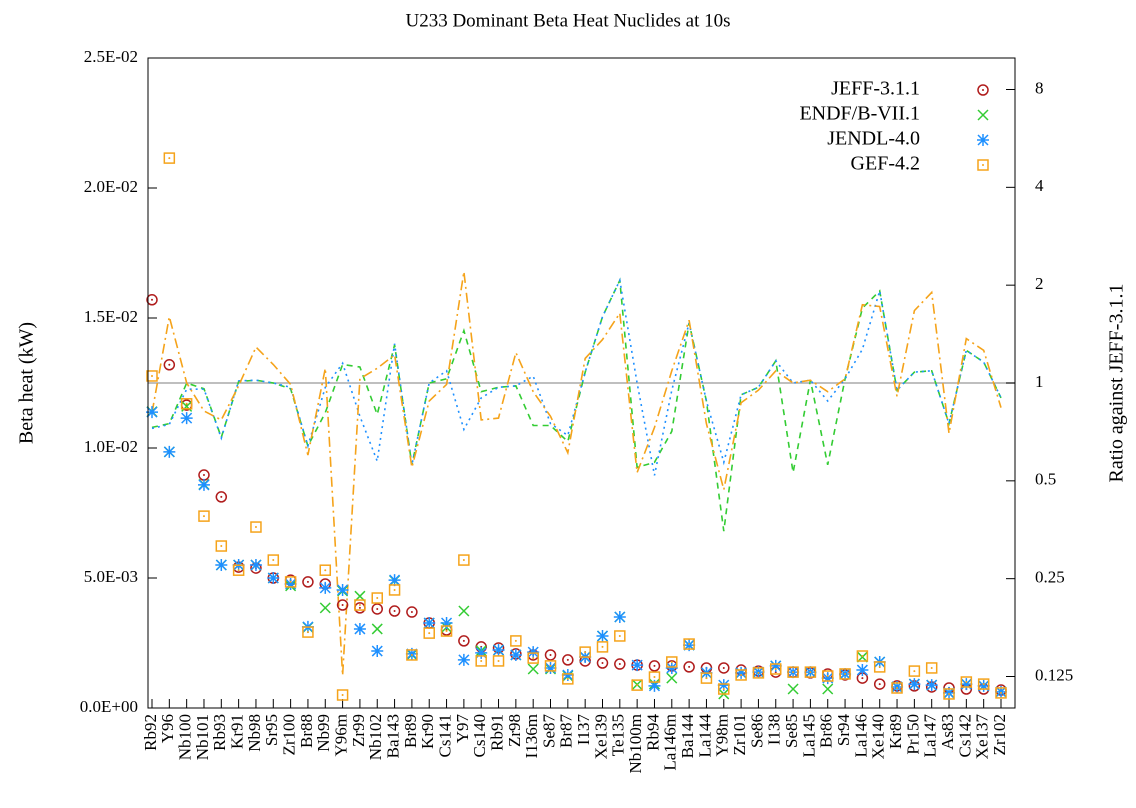 This screenshot has width=1136, height=808. What do you see at coordinates (514, 730) in the screenshot?
I see `x-tick-label: Zr98` at bounding box center [514, 730].